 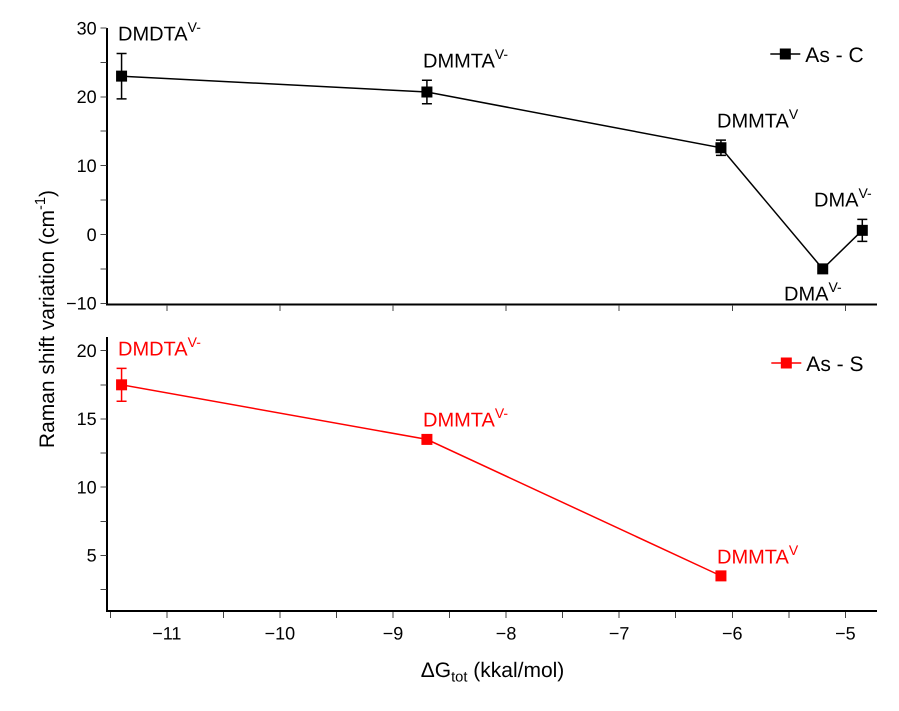 What do you see at coordinates (86, 419) in the screenshot?
I see `y-tick-label: 15` at bounding box center [86, 419].